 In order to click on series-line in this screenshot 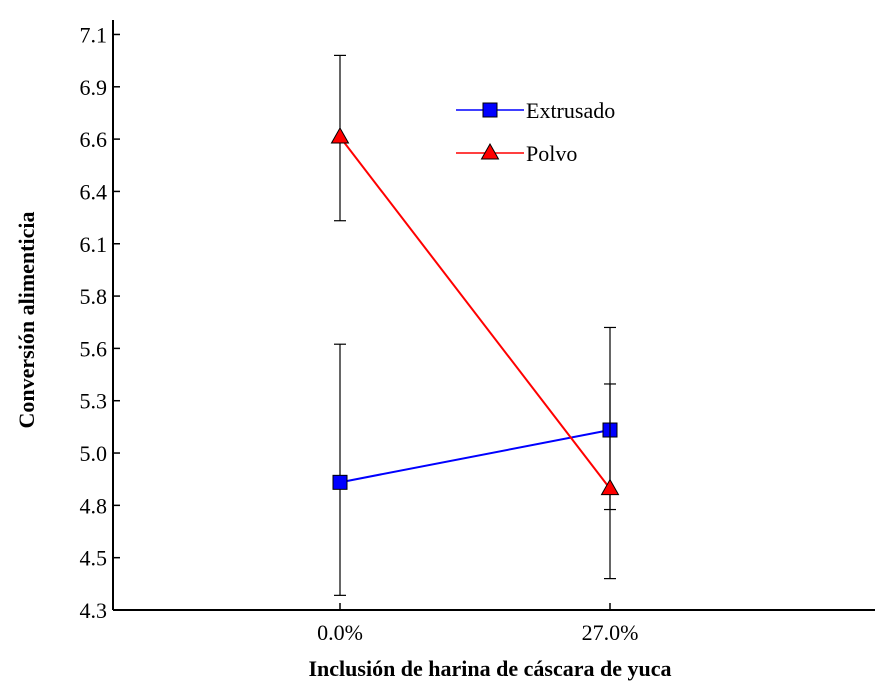, I will do `click(475, 456)`.